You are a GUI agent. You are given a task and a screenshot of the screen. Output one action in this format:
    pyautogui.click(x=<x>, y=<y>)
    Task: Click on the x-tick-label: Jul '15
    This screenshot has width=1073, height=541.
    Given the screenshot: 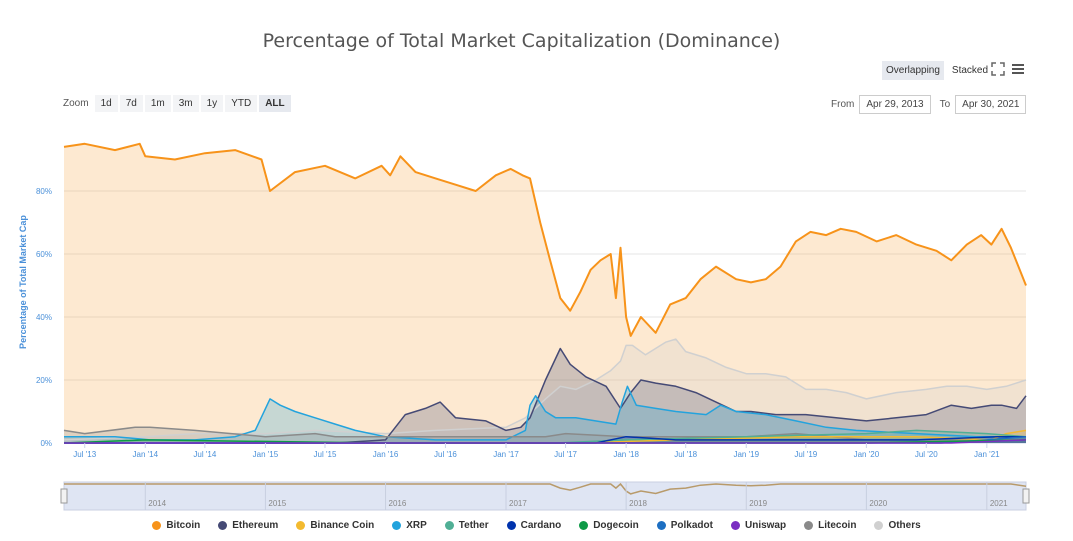 What is the action you would take?
    pyautogui.click(x=325, y=454)
    